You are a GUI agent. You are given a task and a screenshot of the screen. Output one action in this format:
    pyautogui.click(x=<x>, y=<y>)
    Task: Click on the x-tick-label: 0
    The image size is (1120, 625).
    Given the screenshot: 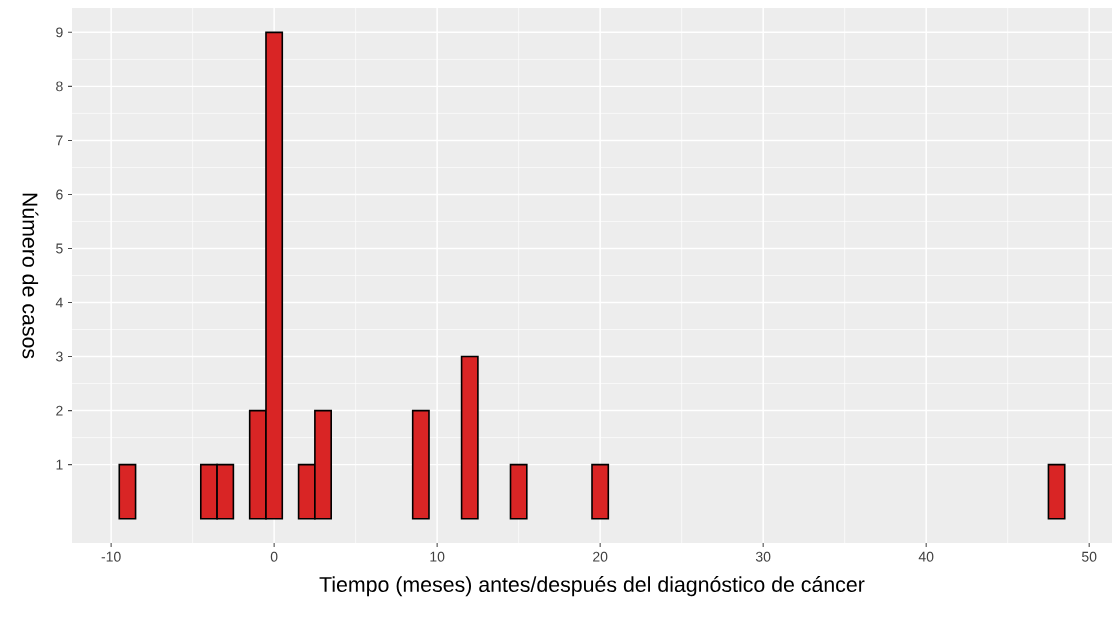 What is the action you would take?
    pyautogui.click(x=274, y=556)
    